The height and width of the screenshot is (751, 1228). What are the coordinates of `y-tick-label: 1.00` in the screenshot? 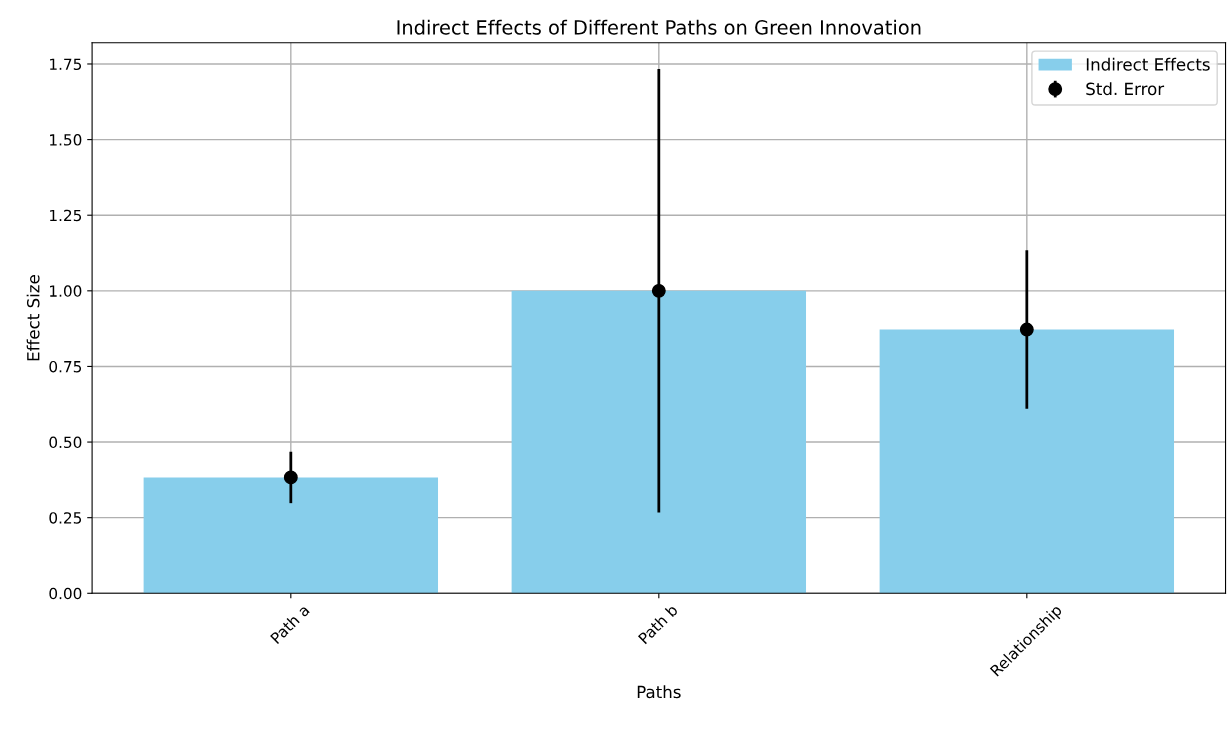 It's located at (66, 291).